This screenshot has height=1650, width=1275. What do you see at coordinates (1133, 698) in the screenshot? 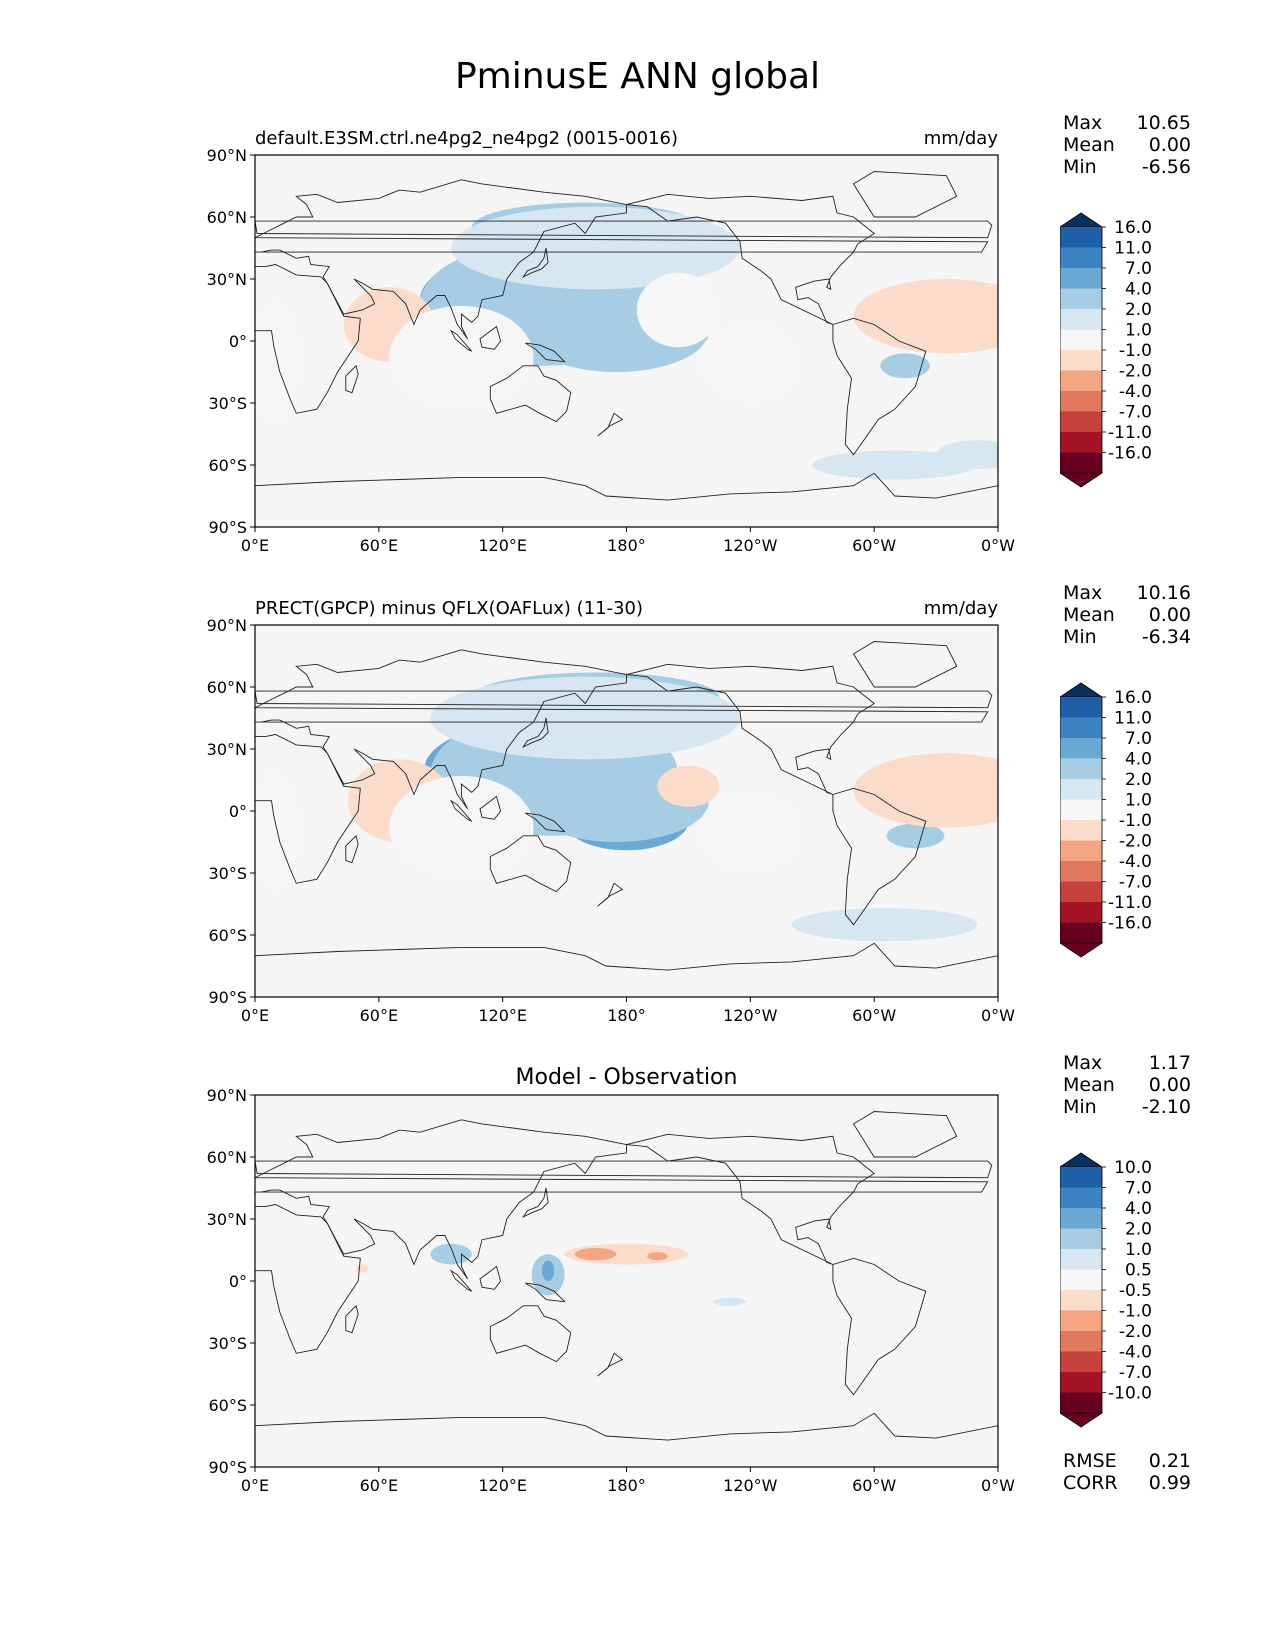
I see `colorbar-label: 16.0` at bounding box center [1133, 698].